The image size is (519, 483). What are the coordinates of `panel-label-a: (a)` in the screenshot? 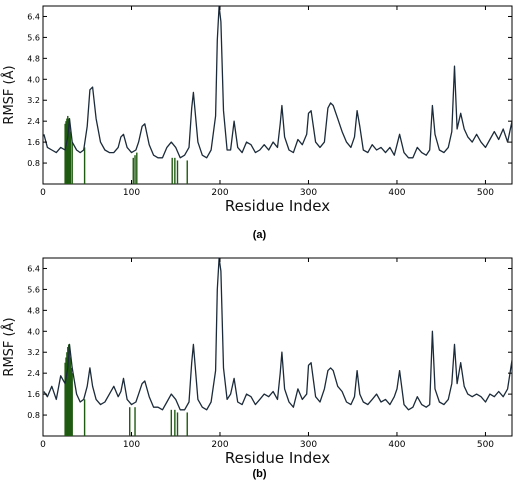 It's located at (259, 235).